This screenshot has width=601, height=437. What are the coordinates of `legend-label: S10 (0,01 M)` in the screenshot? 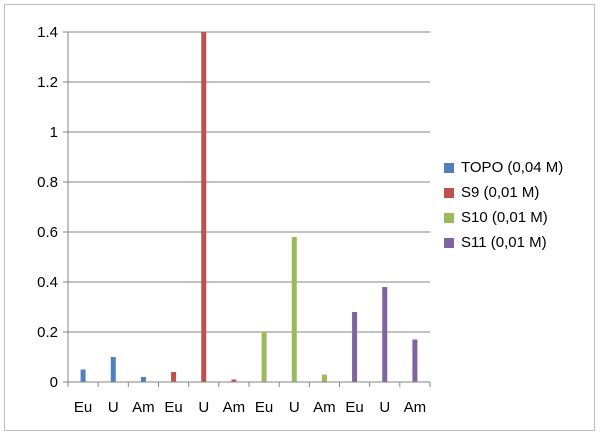 It's located at (504, 217).